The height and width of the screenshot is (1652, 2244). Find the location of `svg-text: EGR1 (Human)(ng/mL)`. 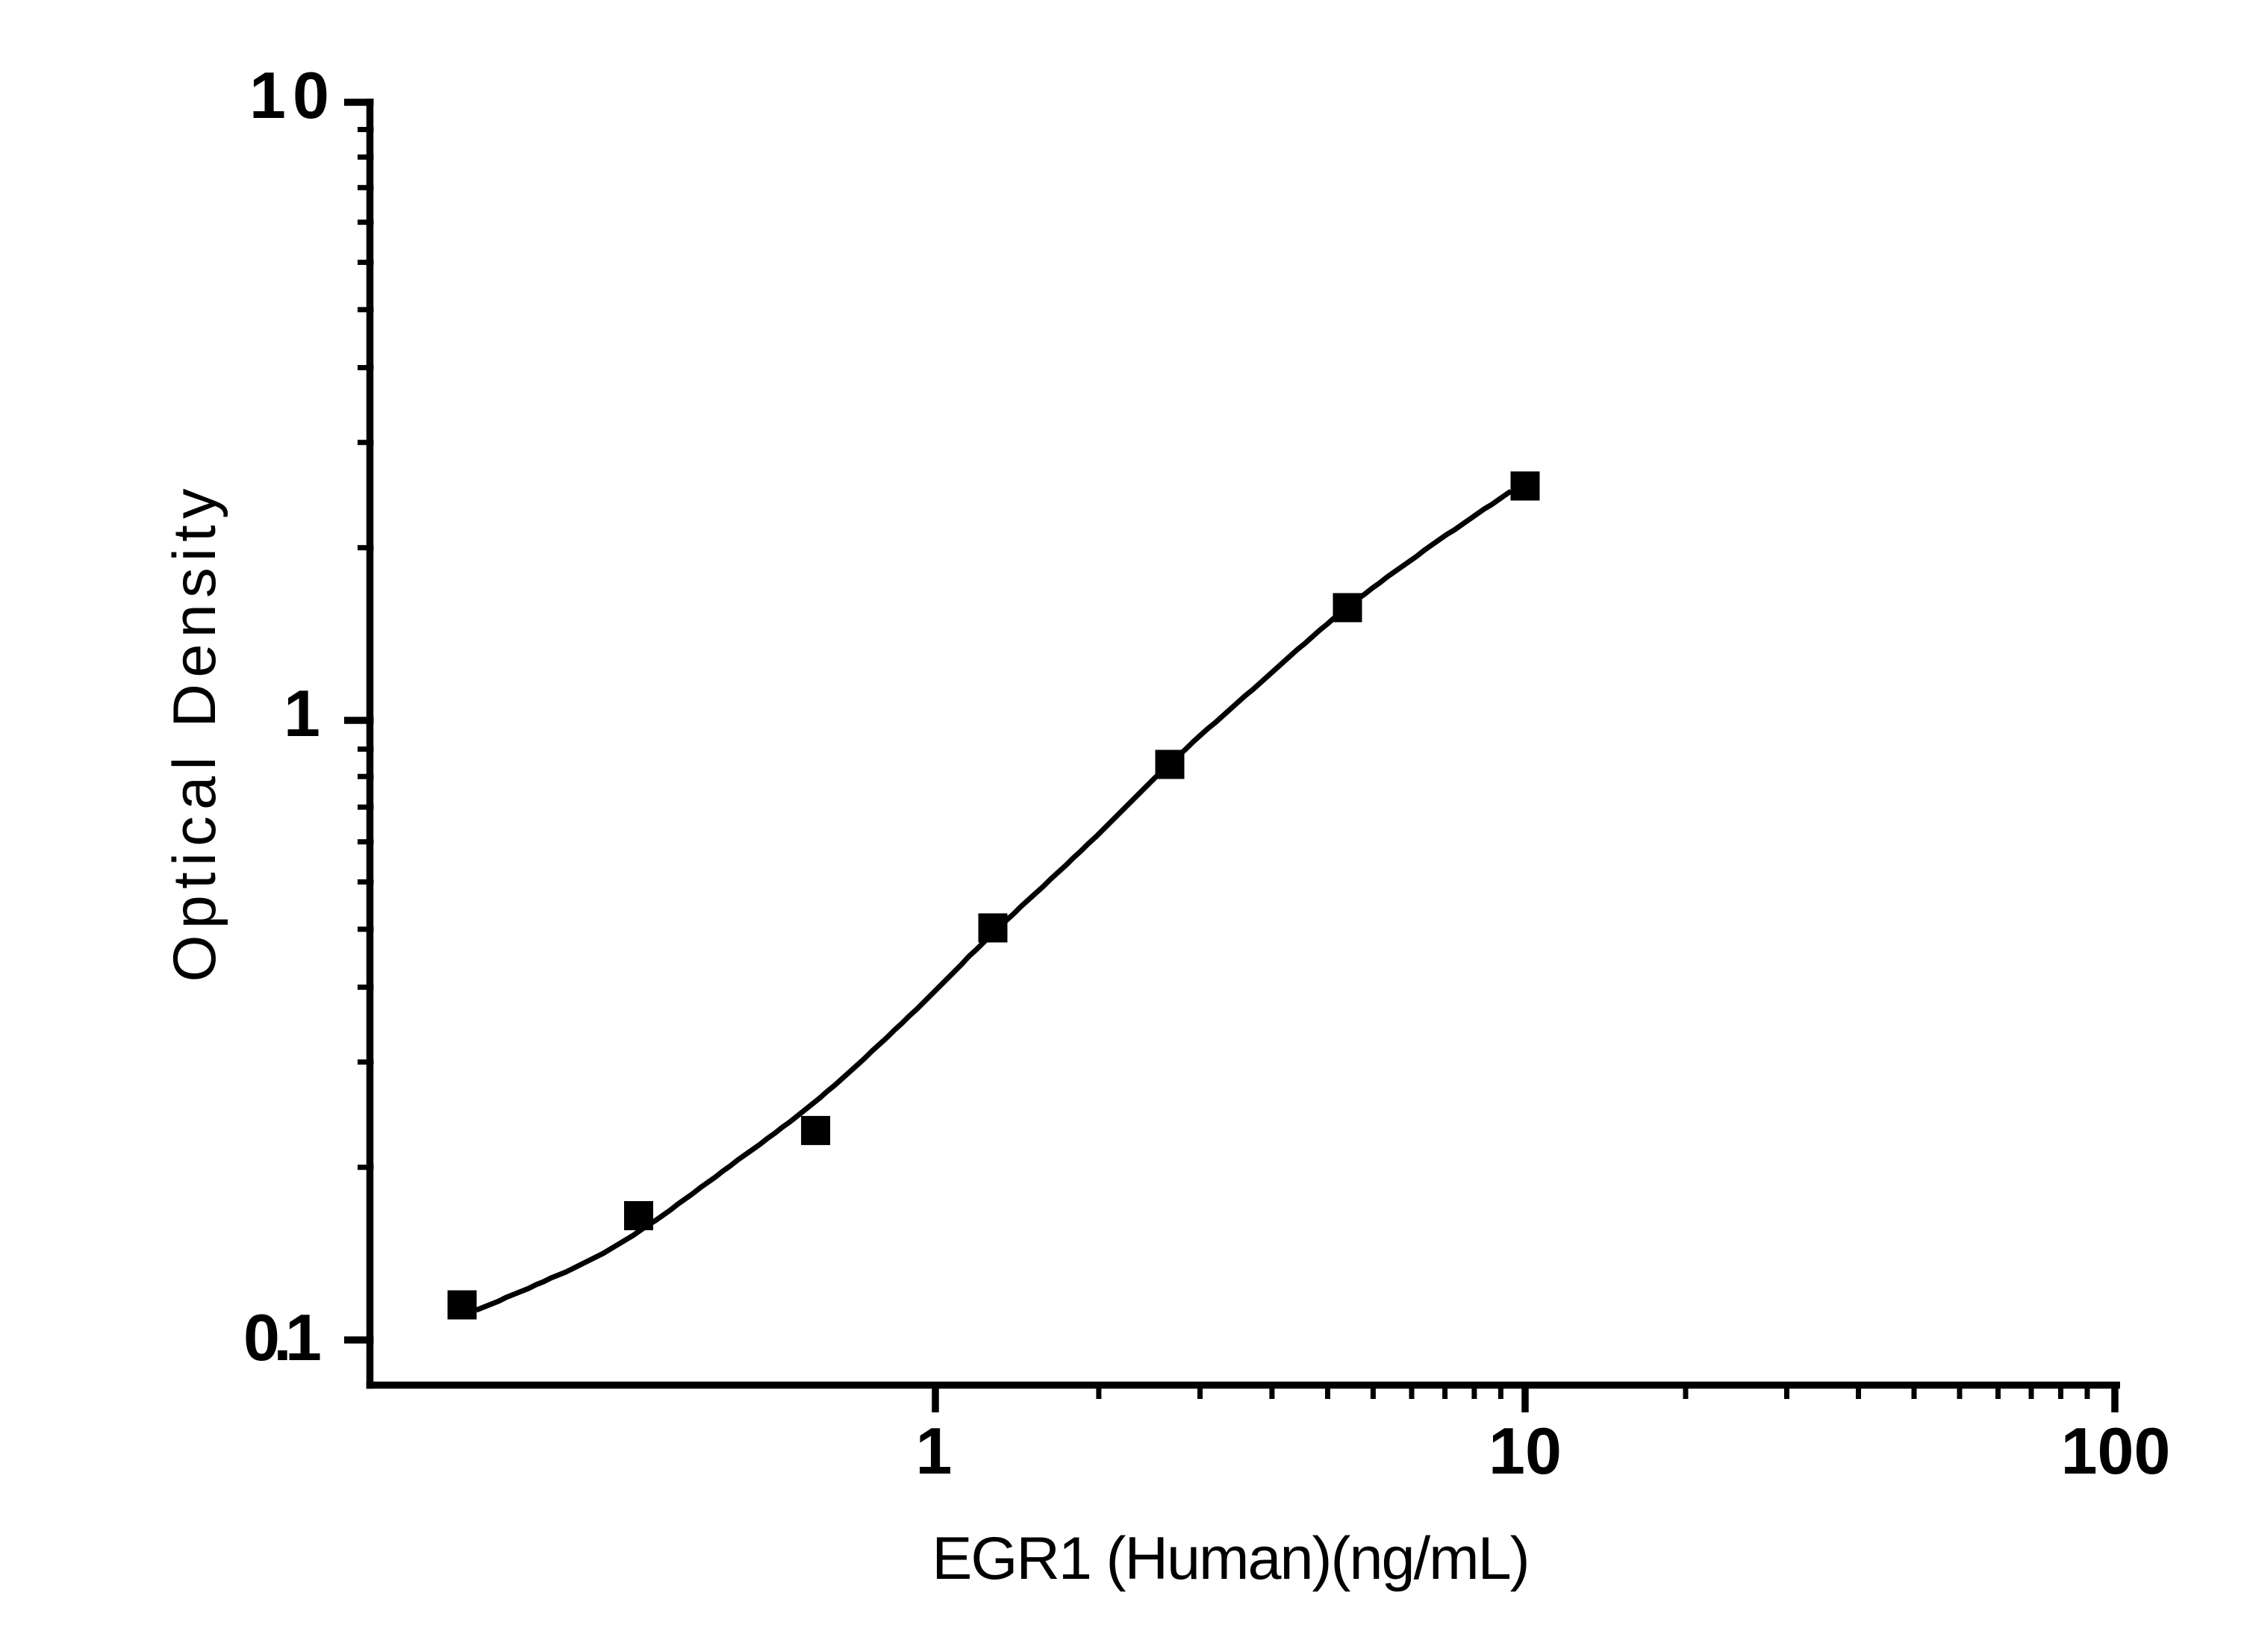

svg-text: EGR1 (Human)(ng/mL) is located at coordinates (1230, 1559).